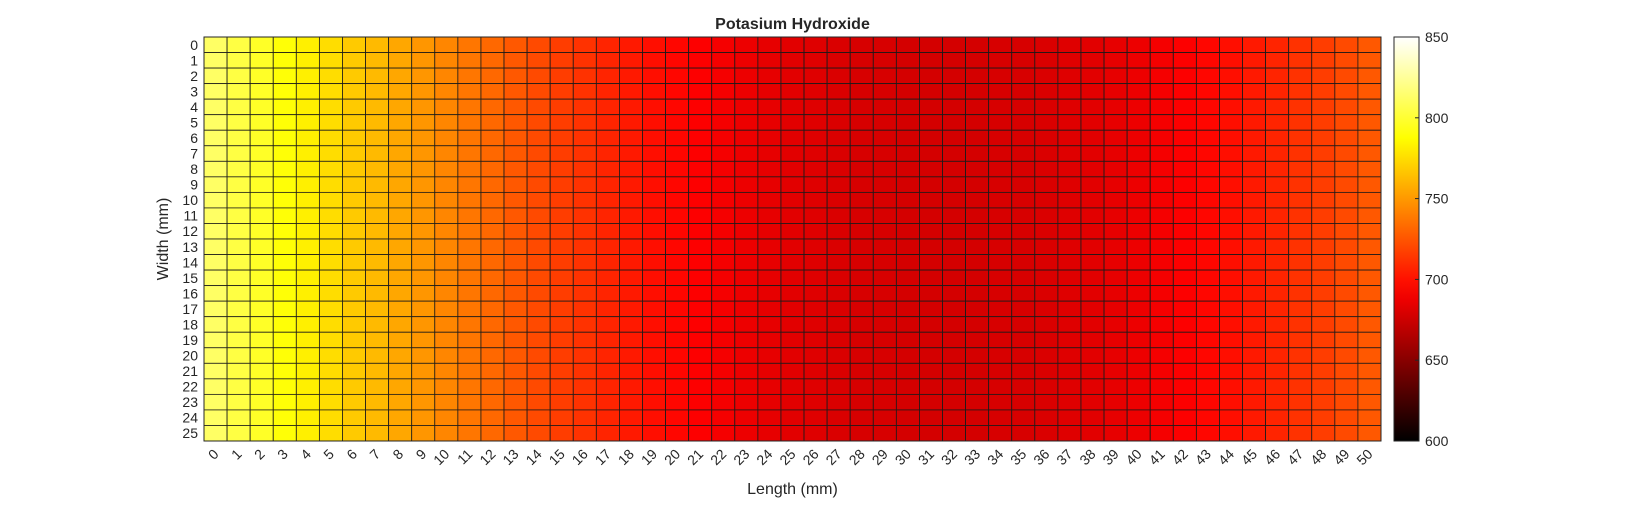 This screenshot has width=1651, height=530. I want to click on x-axis-label: Length (mm), so click(792, 489).